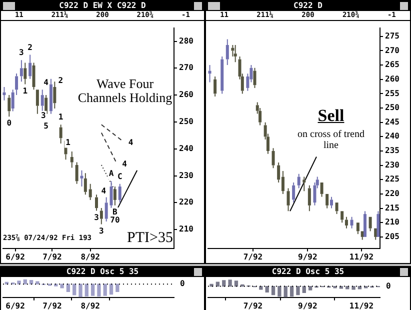 The height and width of the screenshot is (310, 411). I want to click on annotation: C, so click(119, 176).